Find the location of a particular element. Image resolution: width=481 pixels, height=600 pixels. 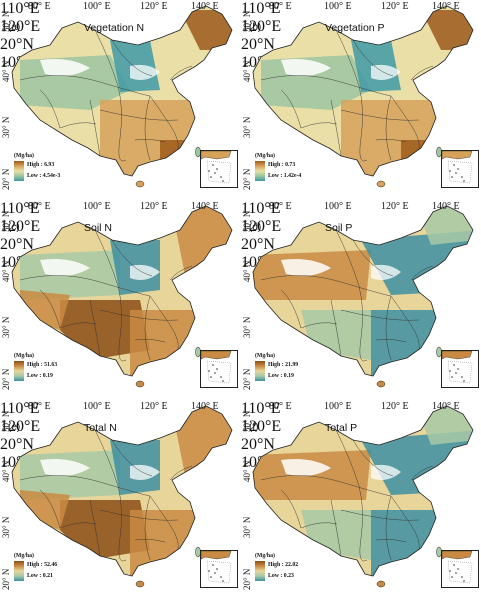

legend-high-value: High : 21.99 is located at coordinates (283, 366).